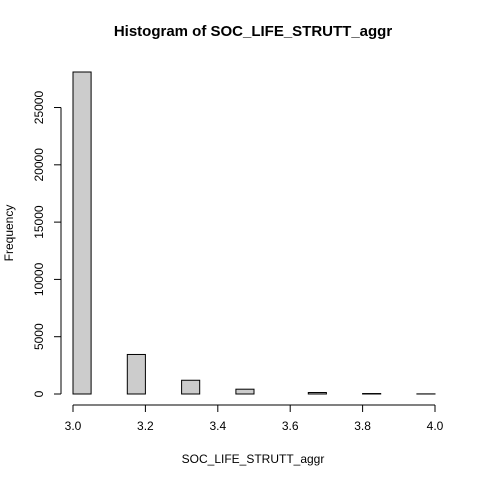  I want to click on y-tick-label: 25000, so click(39, 108).